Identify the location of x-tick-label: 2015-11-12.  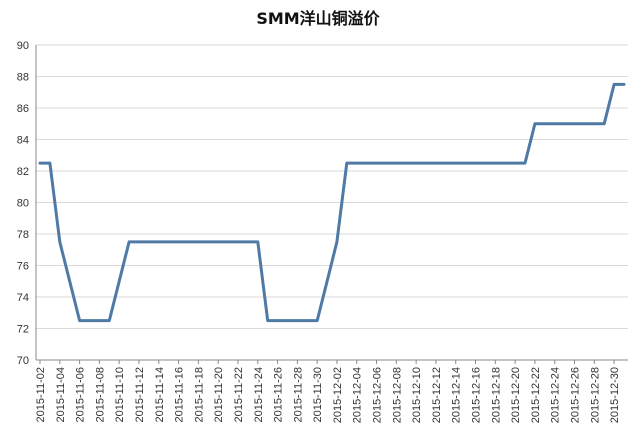
(140, 394).